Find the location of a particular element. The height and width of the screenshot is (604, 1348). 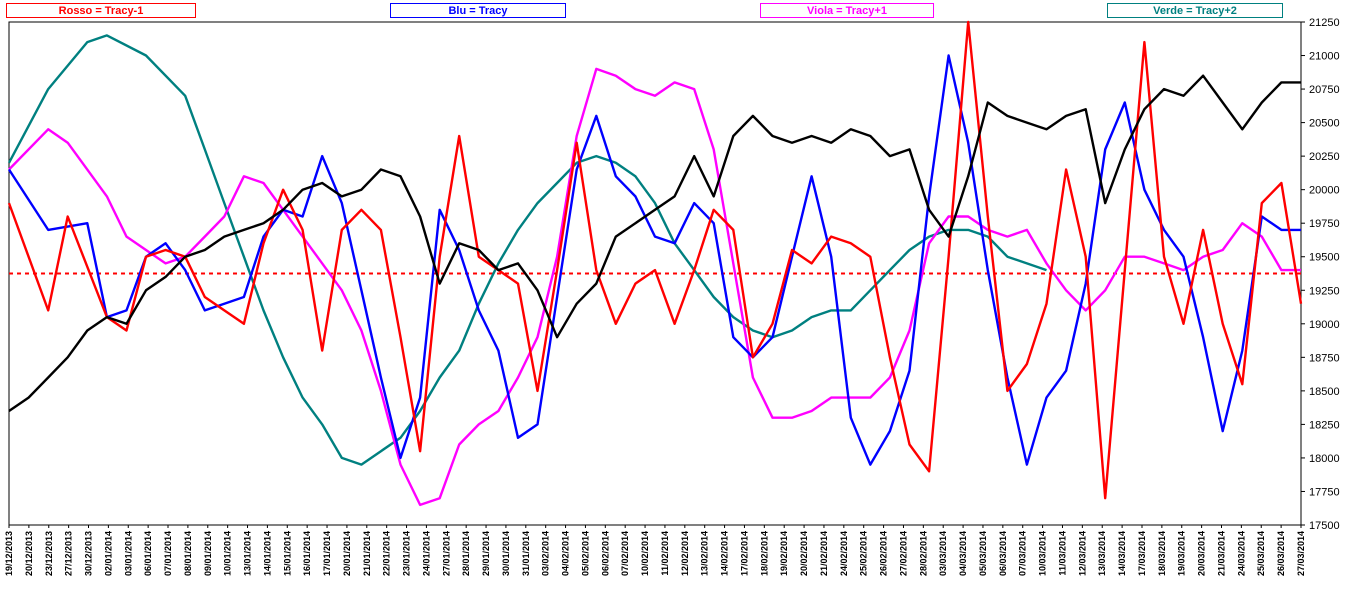

x-tick-label: 06/03/2014 is located at coordinates (1003, 553).